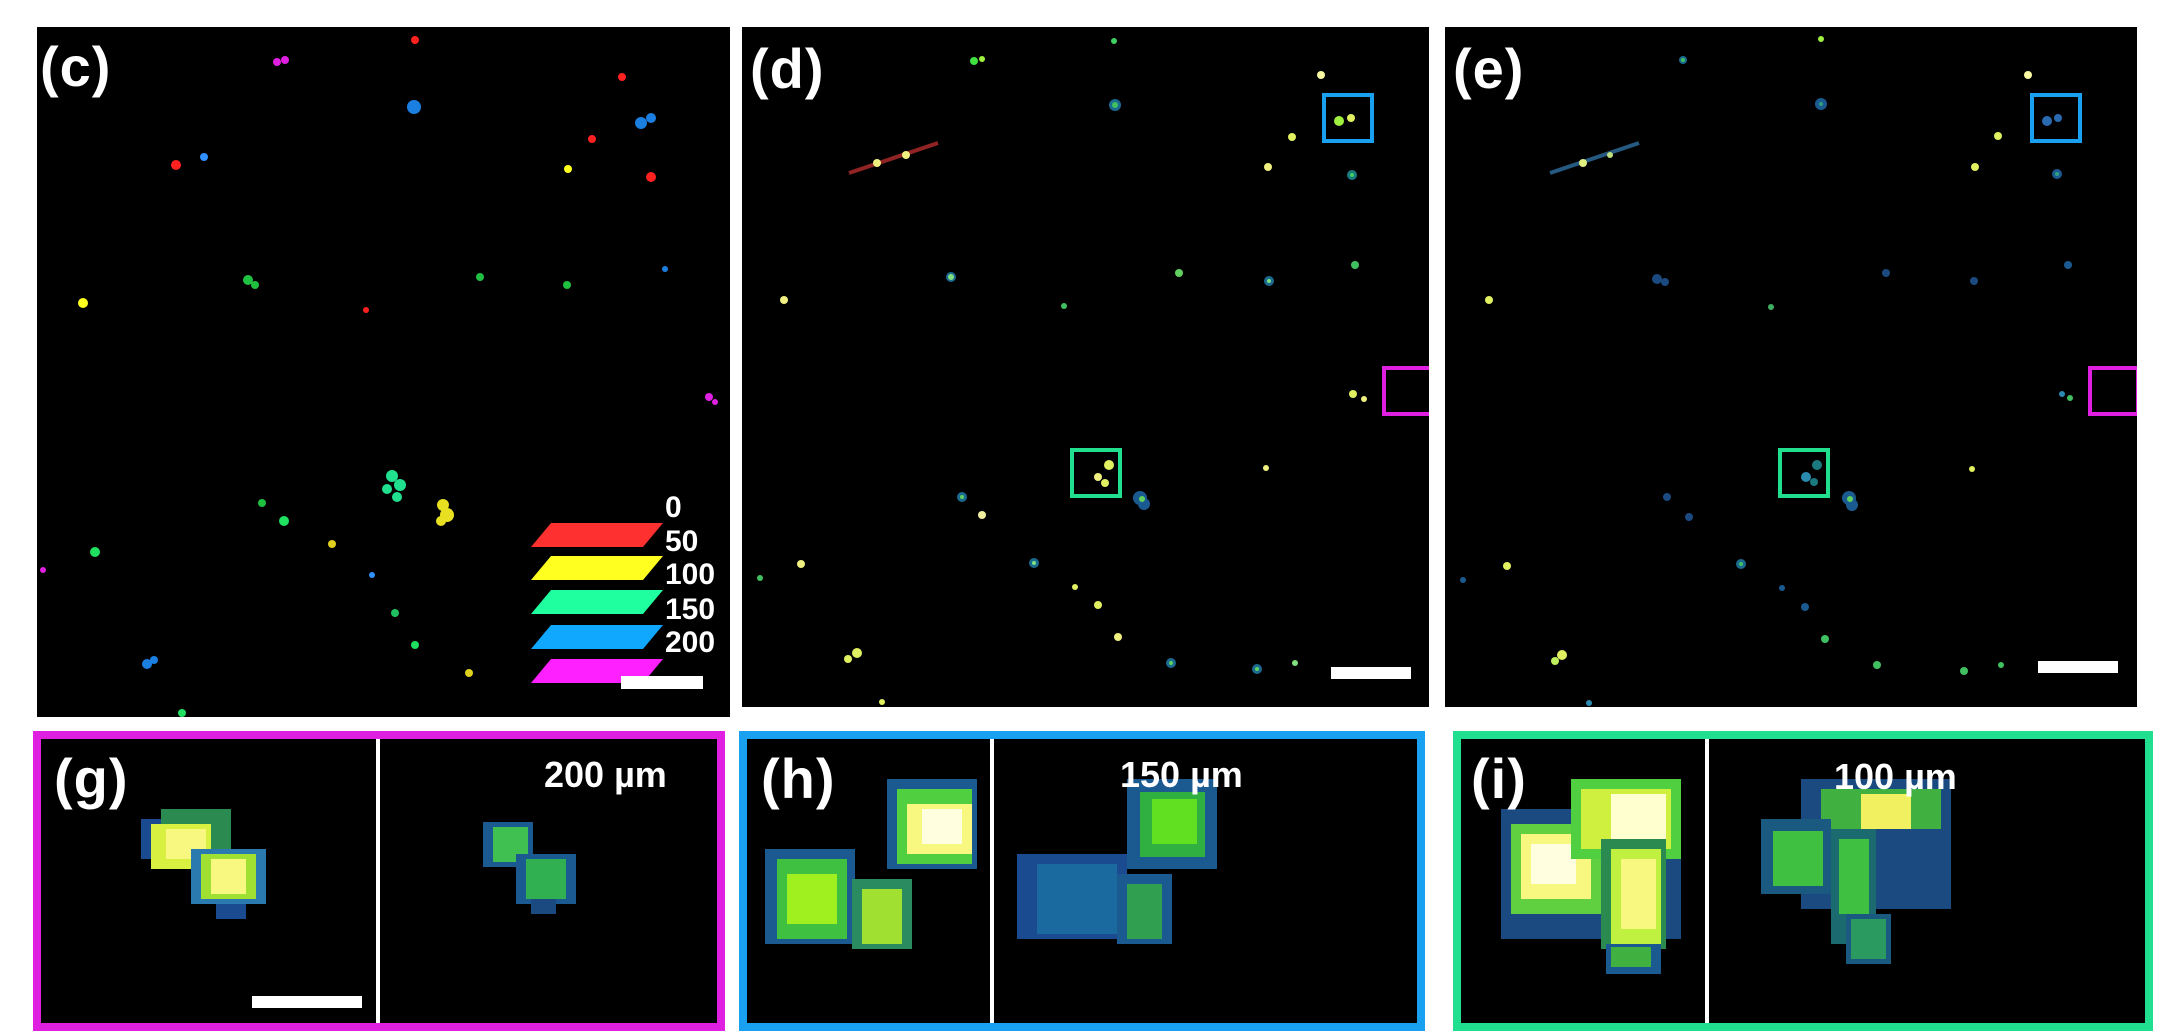 This screenshot has width=2157, height=1035. What do you see at coordinates (605, 774) in the screenshot?
I see `zoom-g-depth-label: 200 µm` at bounding box center [605, 774].